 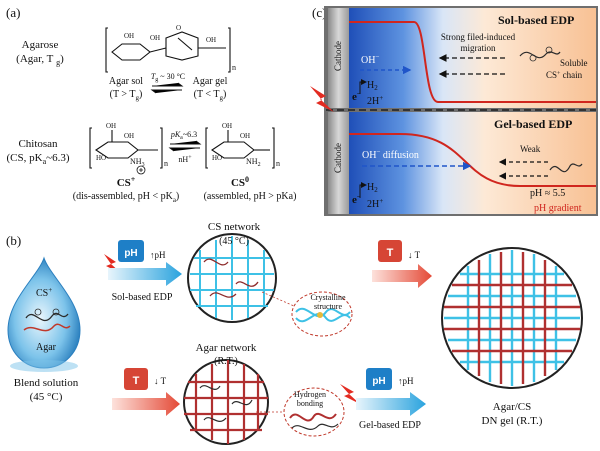 I want to click on cs-zero-structure, so click(x=240, y=148).